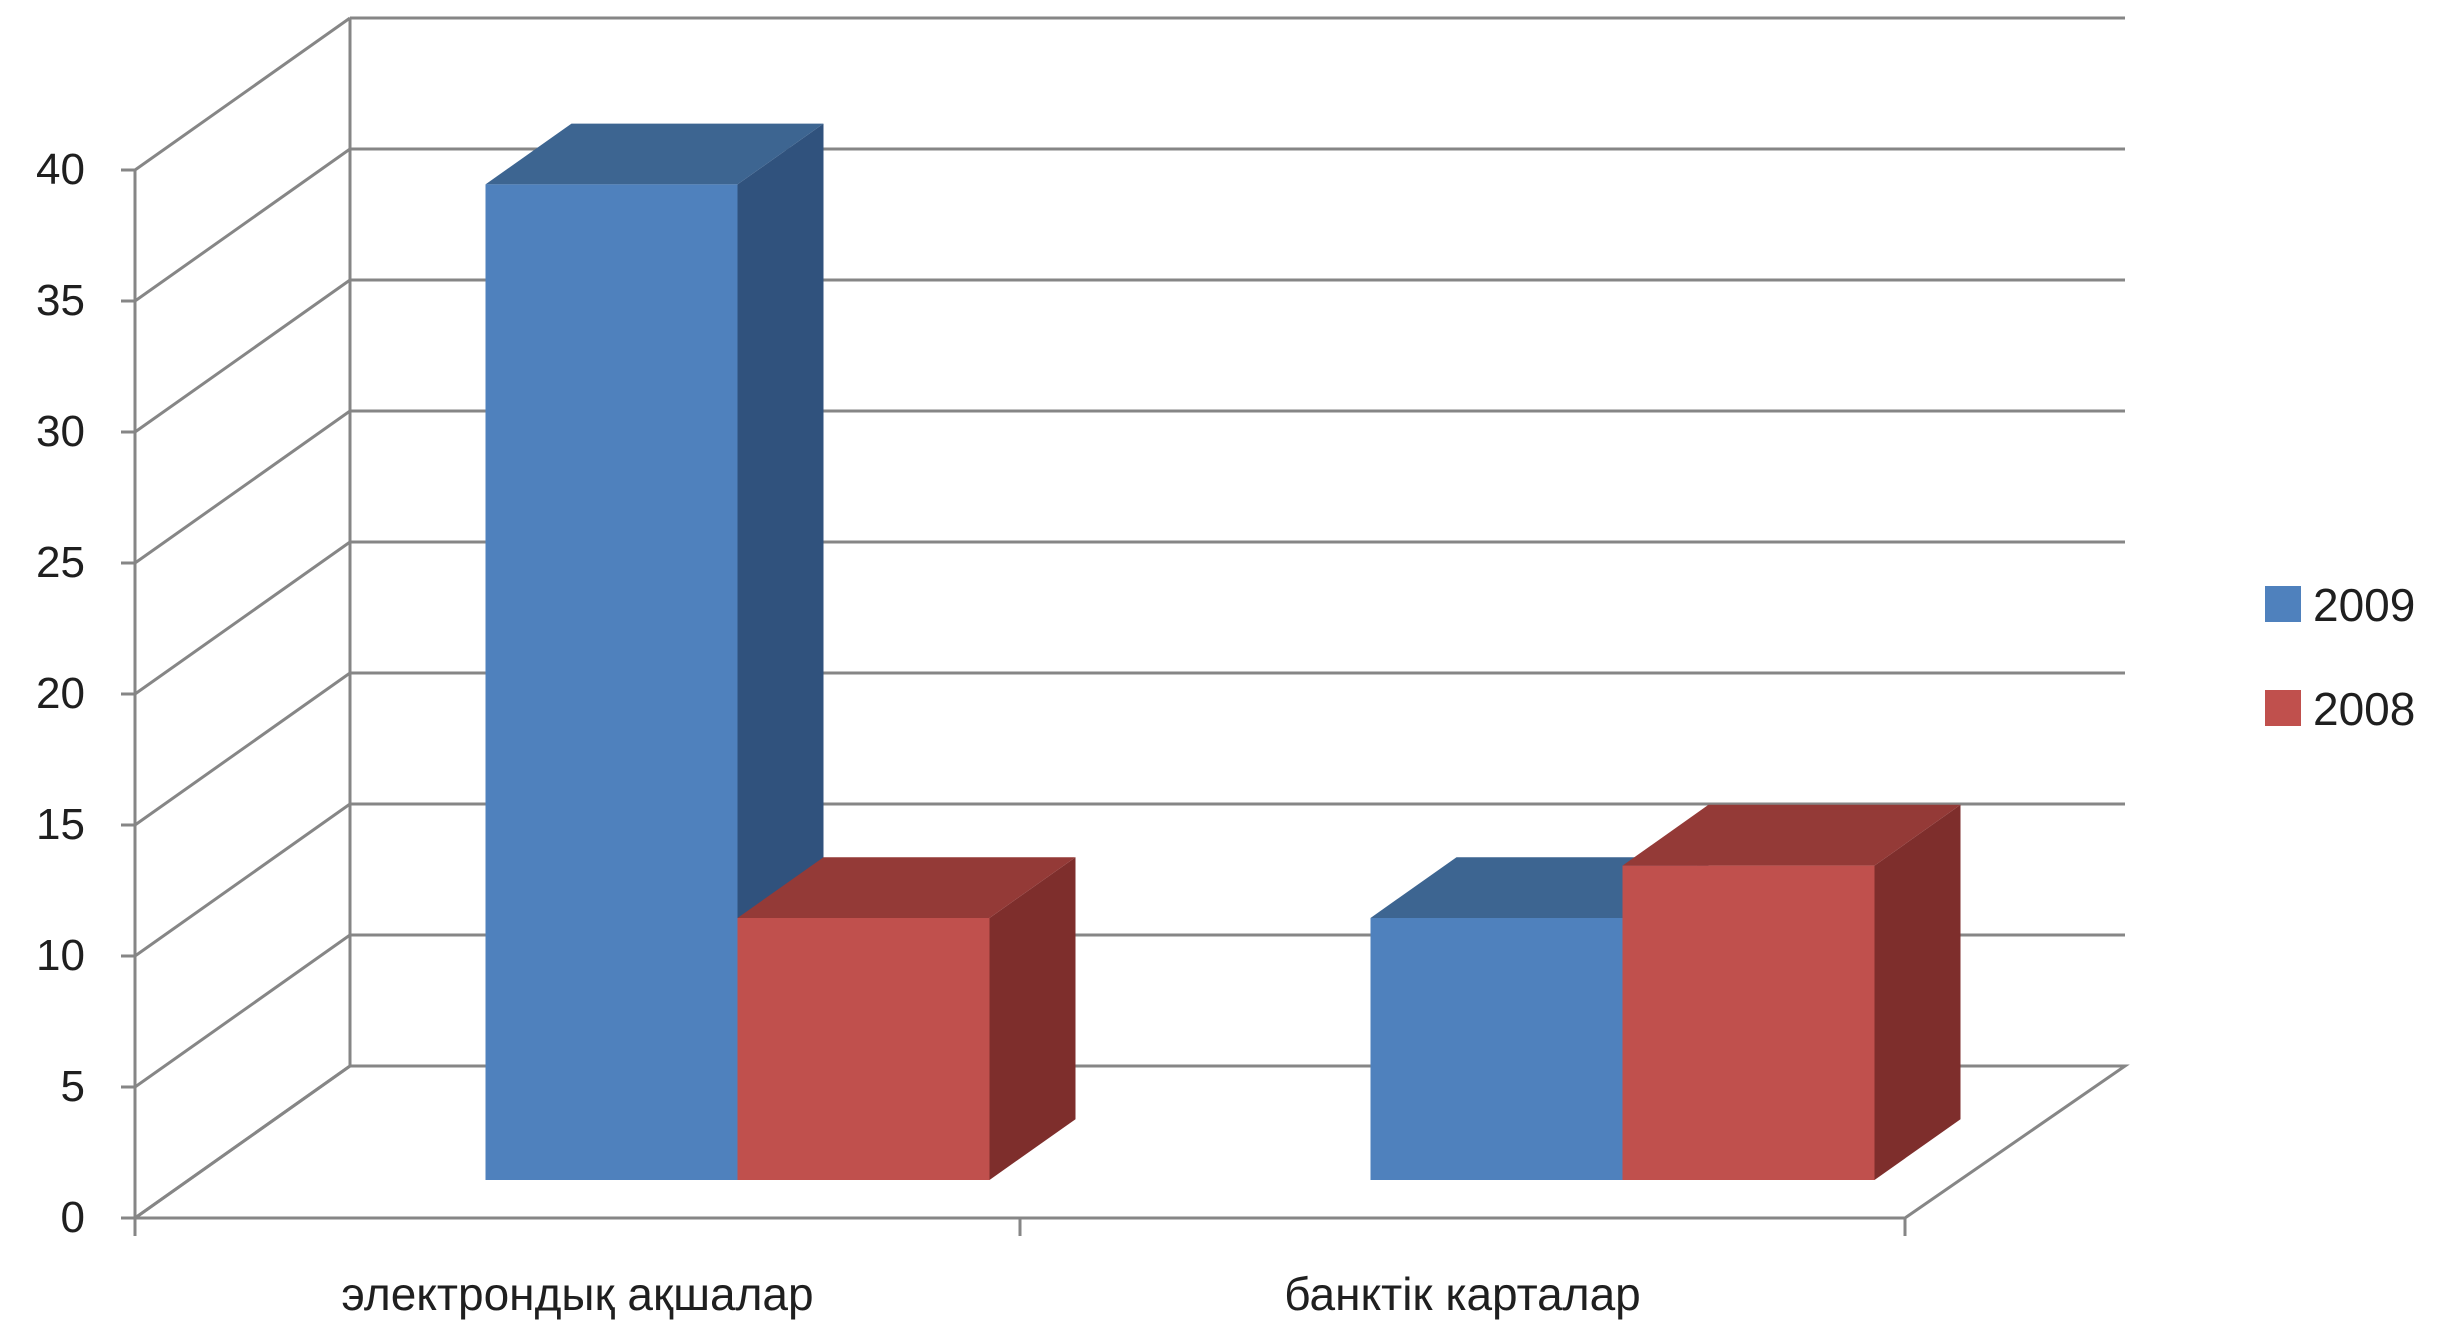 This screenshot has height=1331, width=2440. What do you see at coordinates (60, 300) in the screenshot?
I see `y-tick-label: 35` at bounding box center [60, 300].